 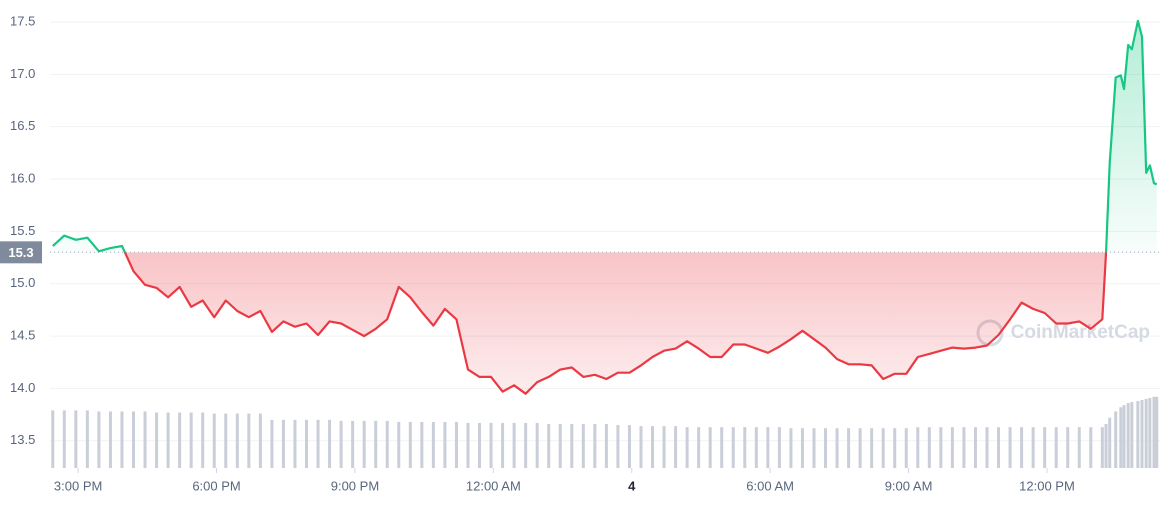 I want to click on y-tick-label: 13.5, so click(x=22, y=439).